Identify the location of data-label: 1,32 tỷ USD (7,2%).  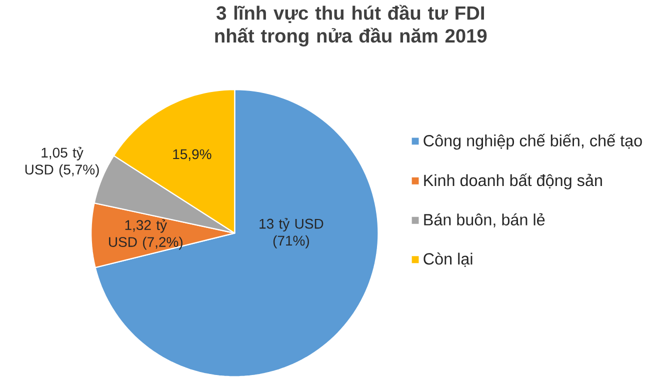
(145, 234).